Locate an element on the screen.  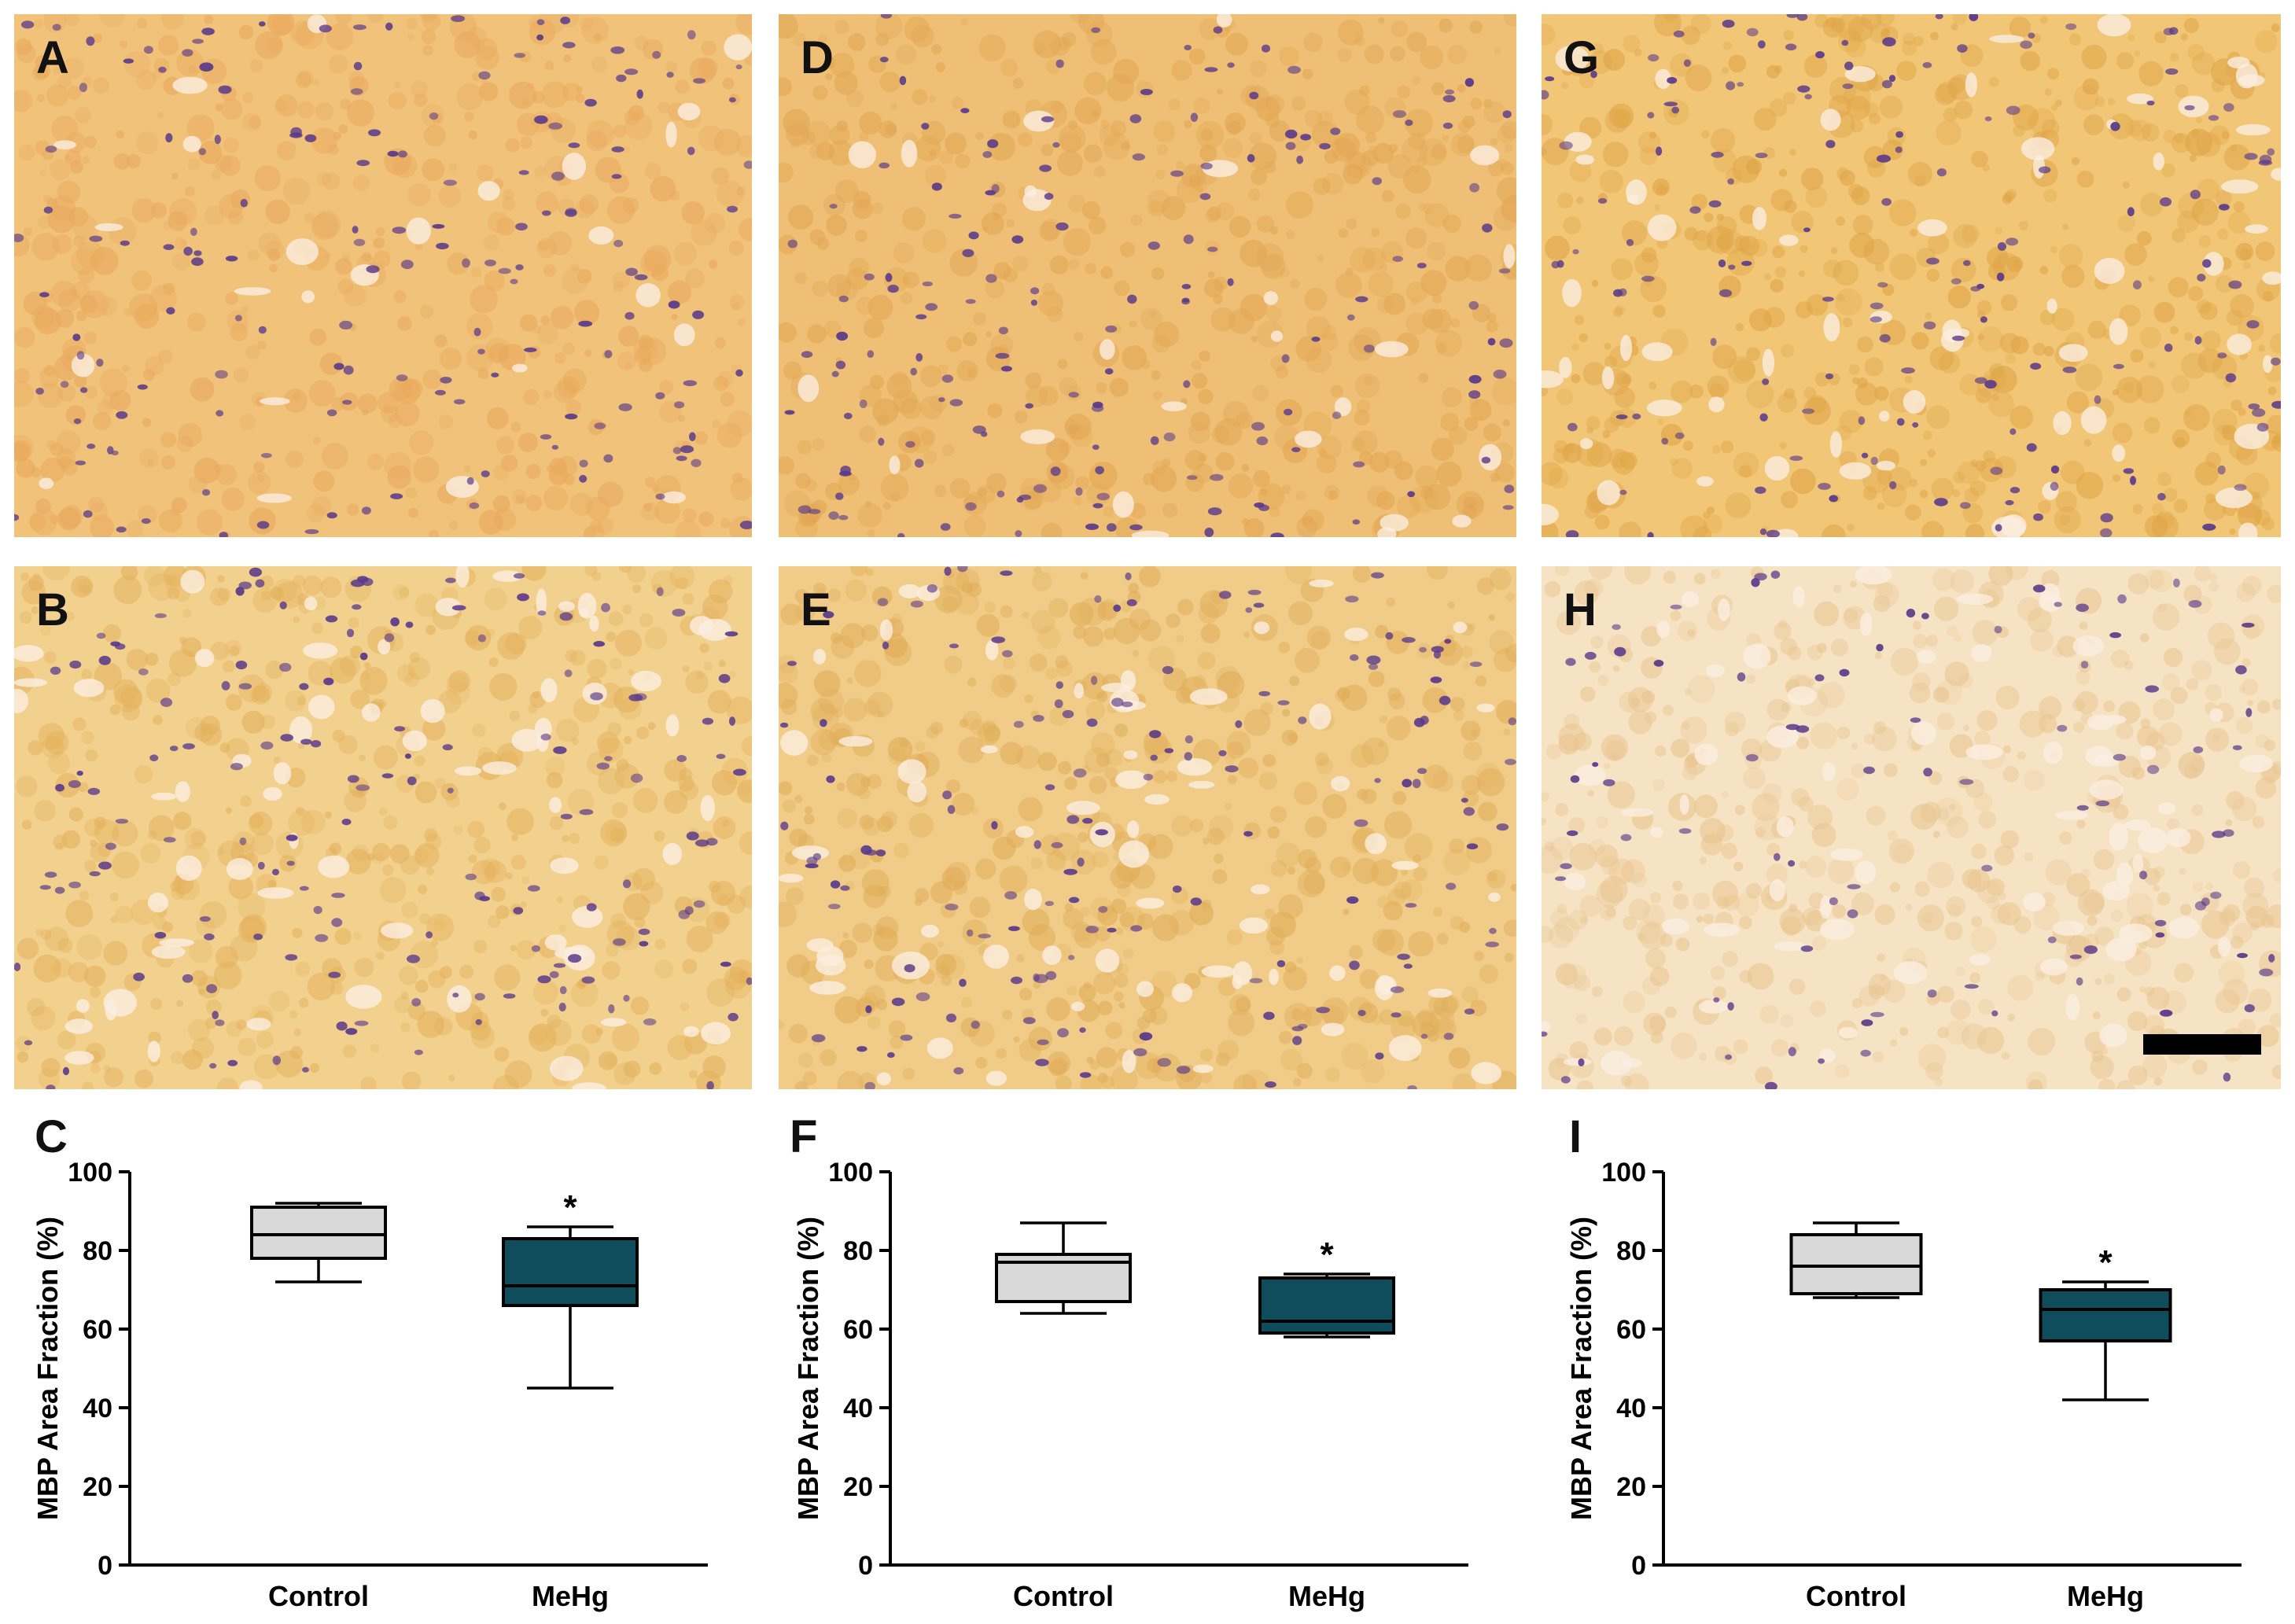
panel-label-e: E is located at coordinates (816, 609).